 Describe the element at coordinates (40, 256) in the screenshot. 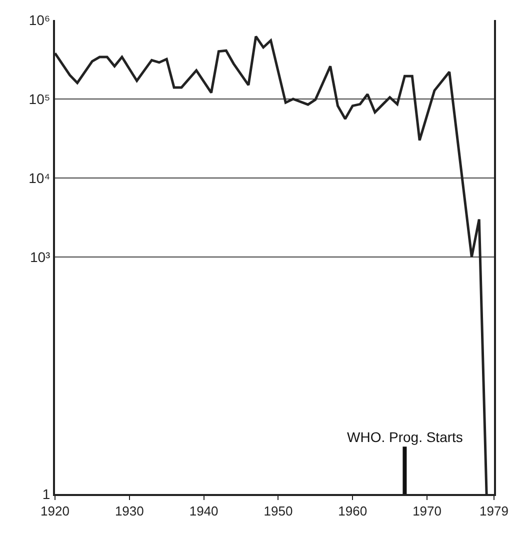

I see `y-tick-label: 10³` at that location.